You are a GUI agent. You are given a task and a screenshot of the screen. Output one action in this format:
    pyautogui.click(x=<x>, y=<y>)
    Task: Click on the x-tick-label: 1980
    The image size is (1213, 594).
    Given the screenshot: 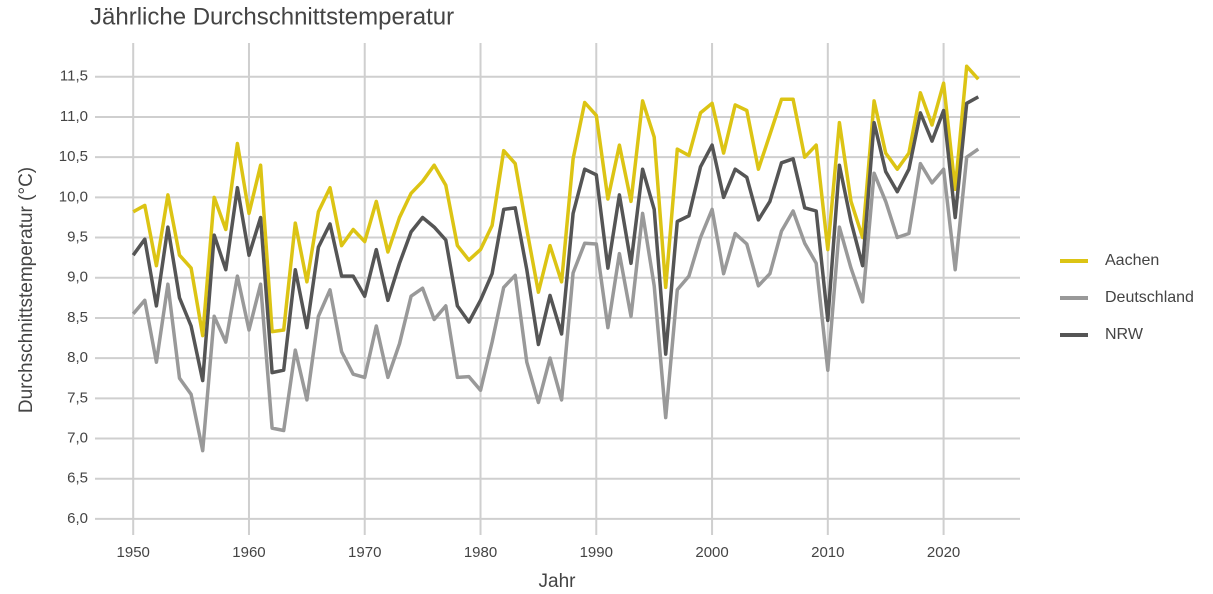 What is the action you would take?
    pyautogui.click(x=480, y=552)
    